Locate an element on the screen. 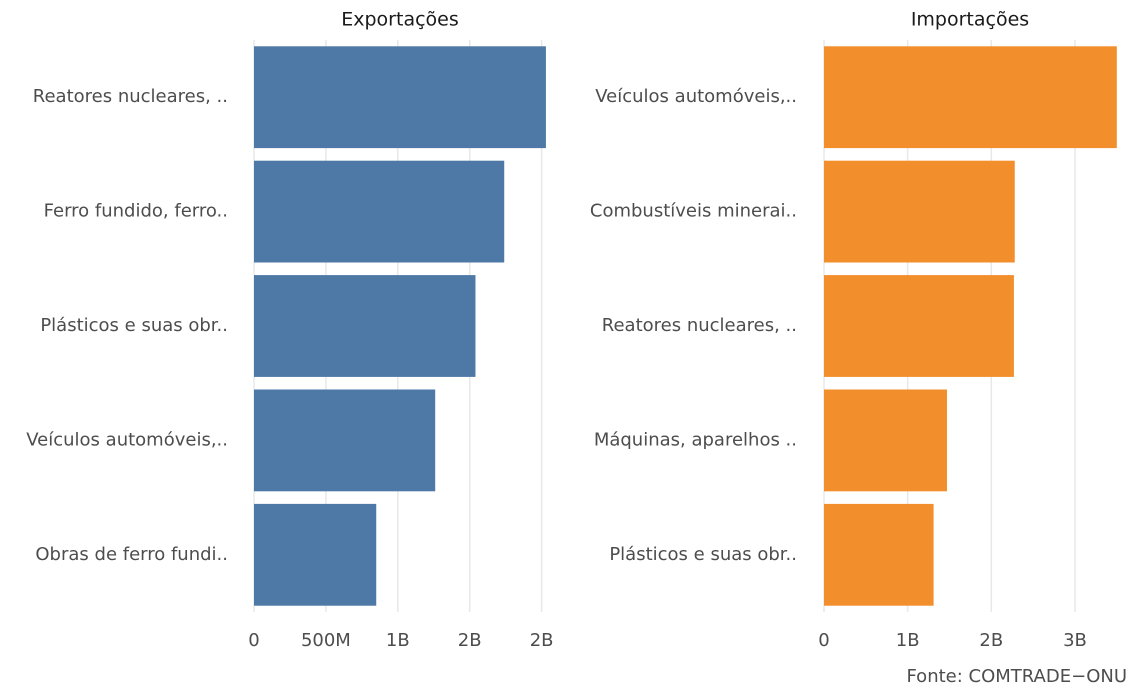 The width and height of the screenshot is (1129, 691). y-tick-label: Máquinas, aparelhos .. is located at coordinates (695, 439).